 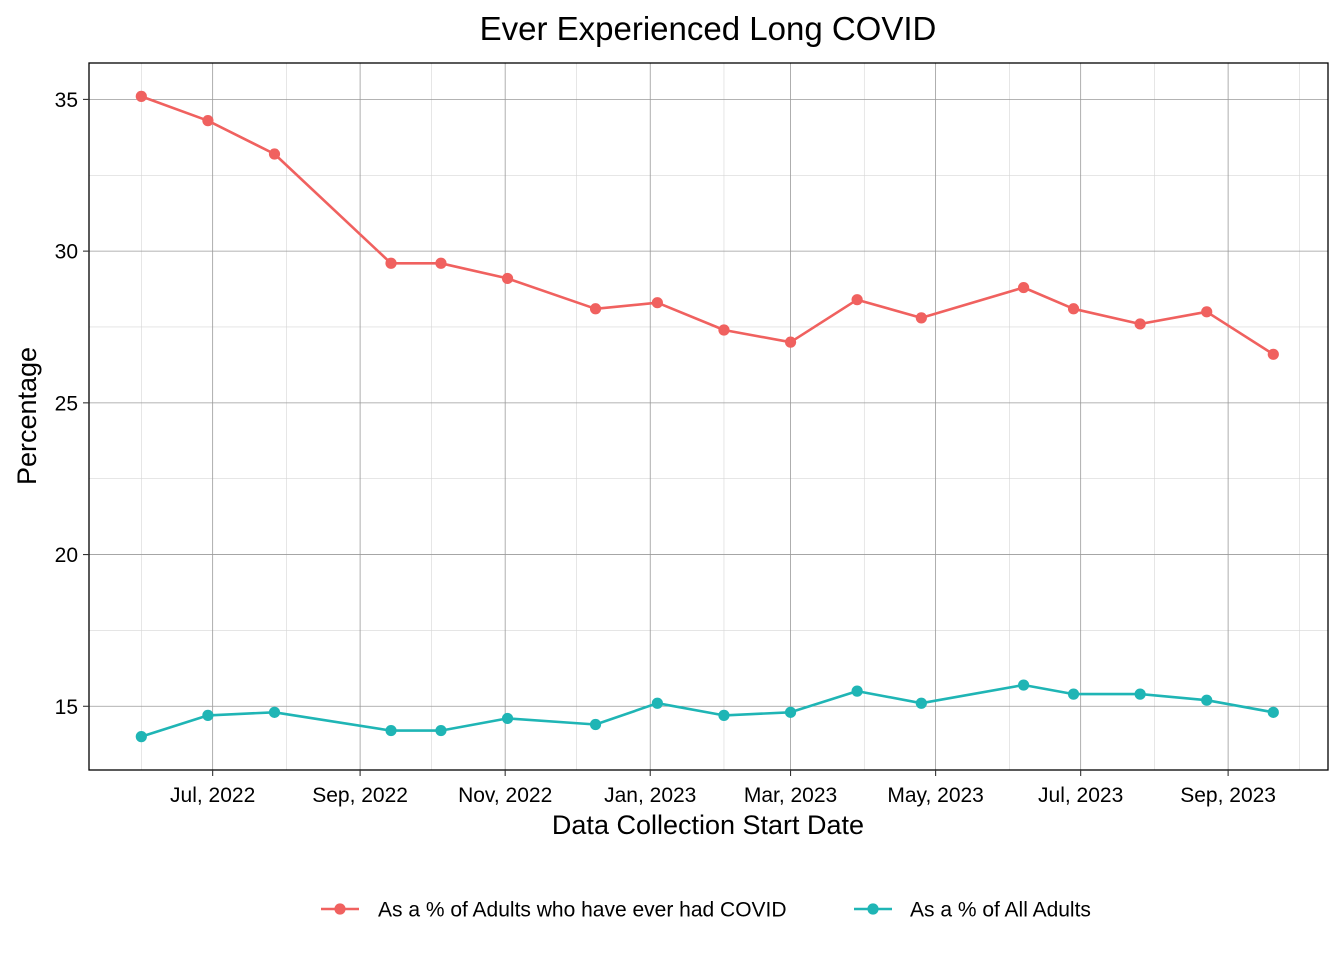 I want to click on y-tick-label: 15, so click(x=66, y=707).